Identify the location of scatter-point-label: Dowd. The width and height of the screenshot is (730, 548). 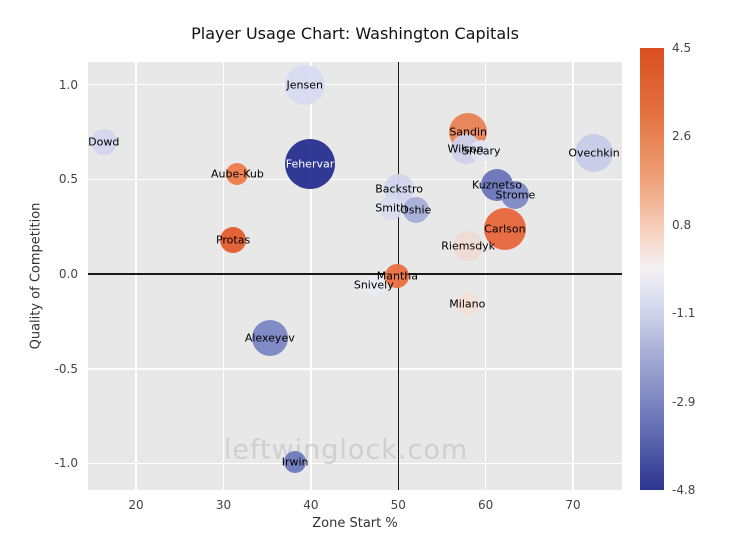
(104, 142).